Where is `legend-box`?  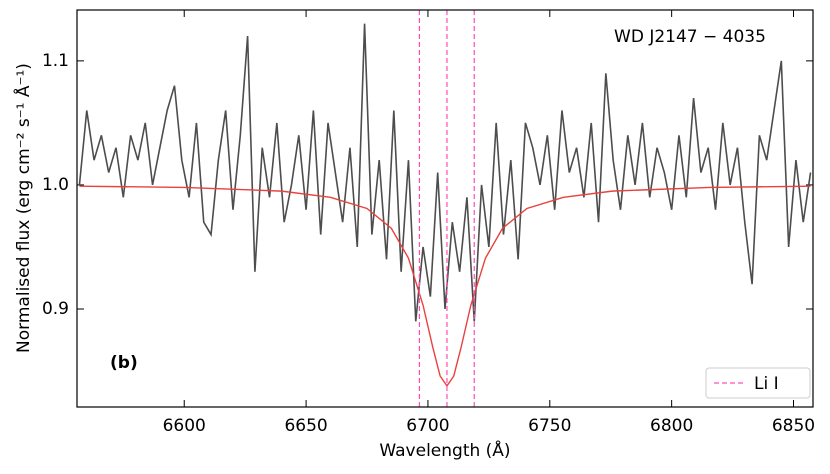
legend-box is located at coordinates (758, 383).